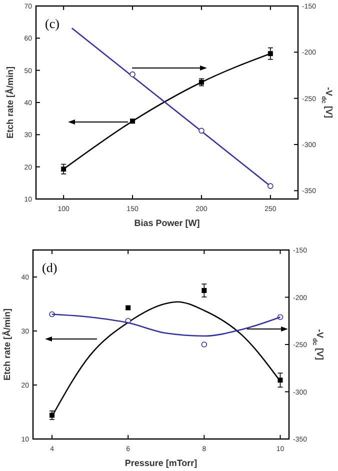  Describe the element at coordinates (167, 223) in the screenshot. I see `x-axis-title: Bias Power [W]` at that location.